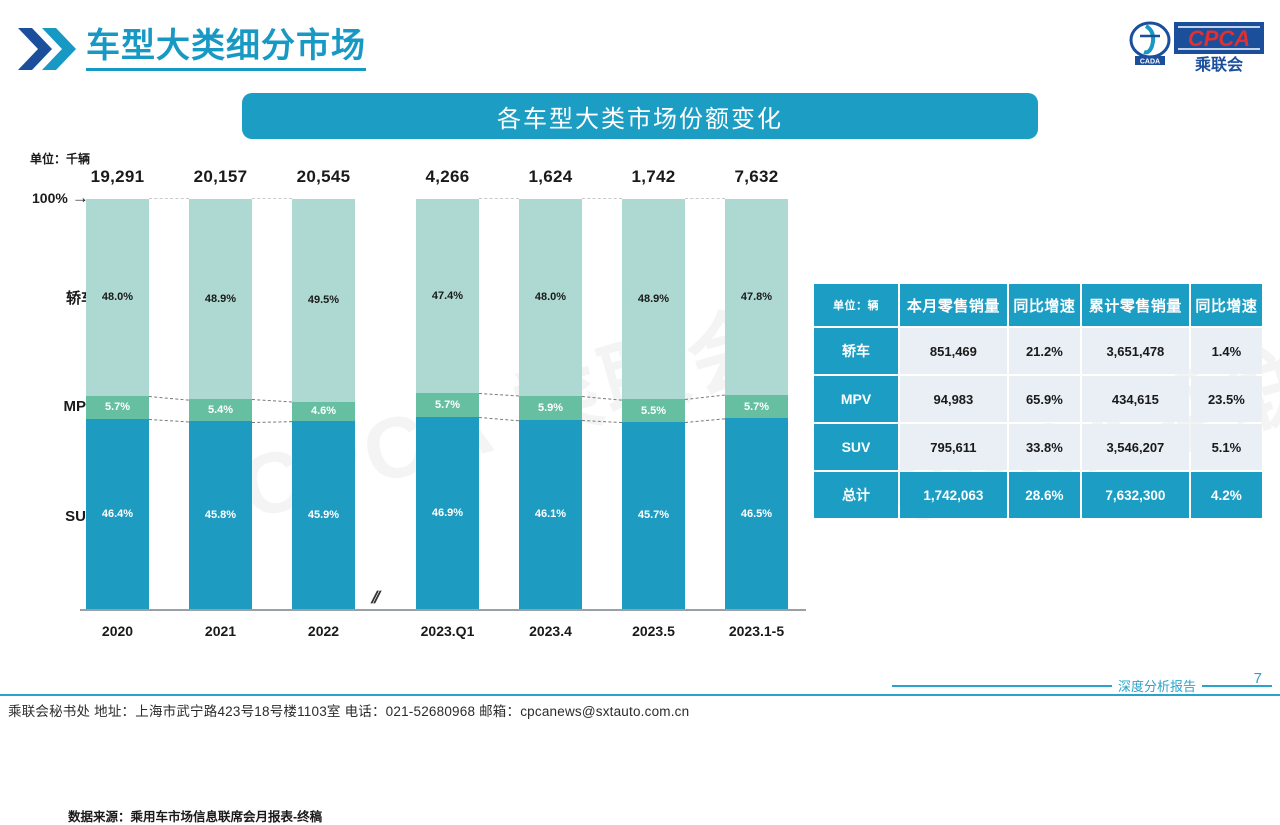  I want to click on bar-segment-suv: 46.1%, so click(550, 514).